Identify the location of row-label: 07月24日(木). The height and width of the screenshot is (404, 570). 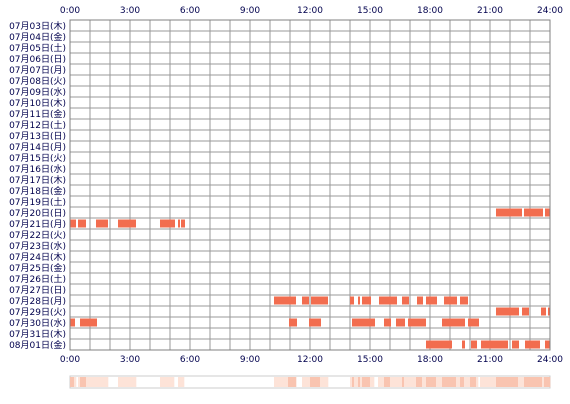
(37, 257).